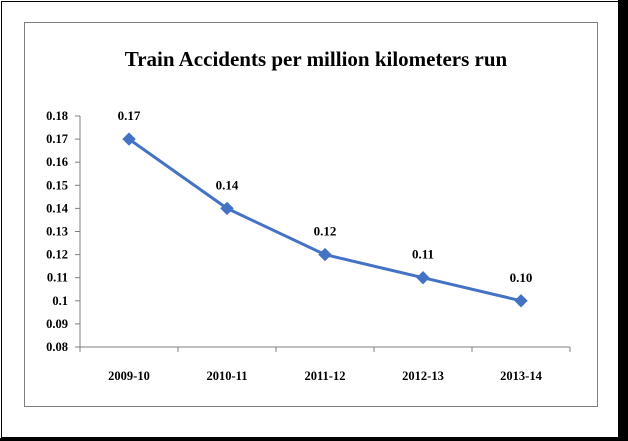 This screenshot has height=441, width=628. Describe the element at coordinates (57, 347) in the screenshot. I see `y-tick-label: 0.08` at that location.